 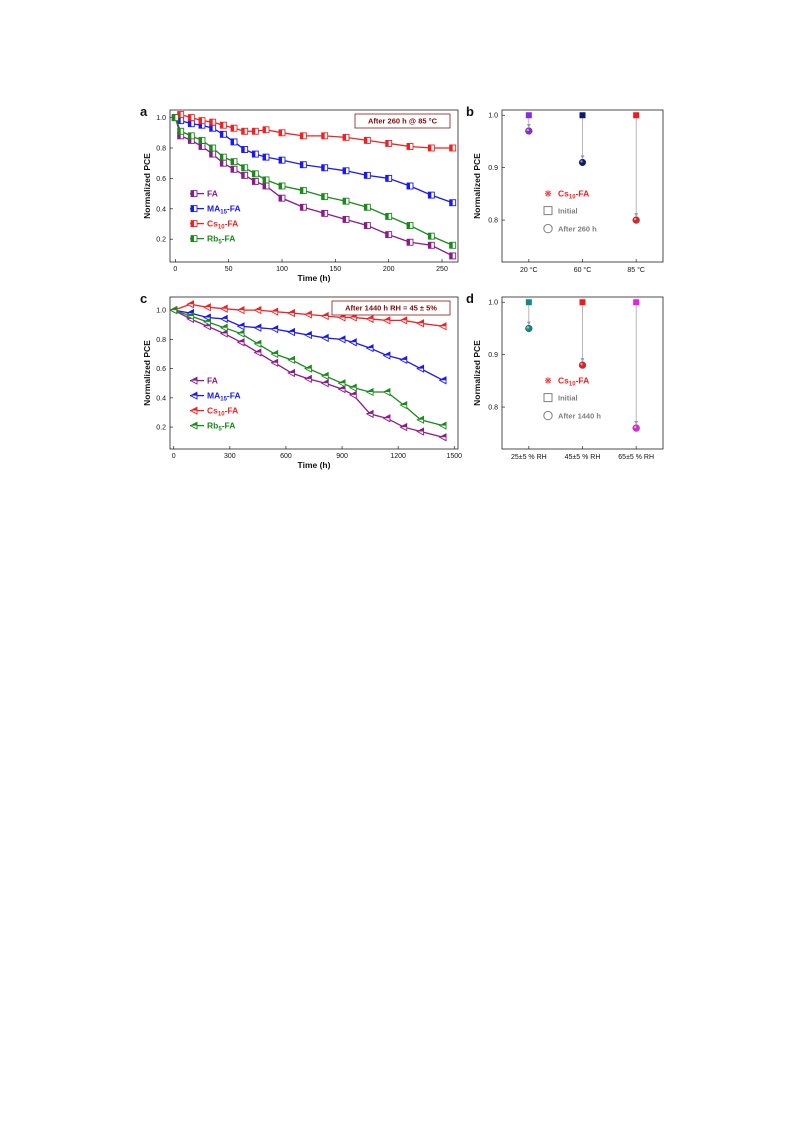 I want to click on legend-label-Rb5-FA: Rb5-FA, so click(x=221, y=427).